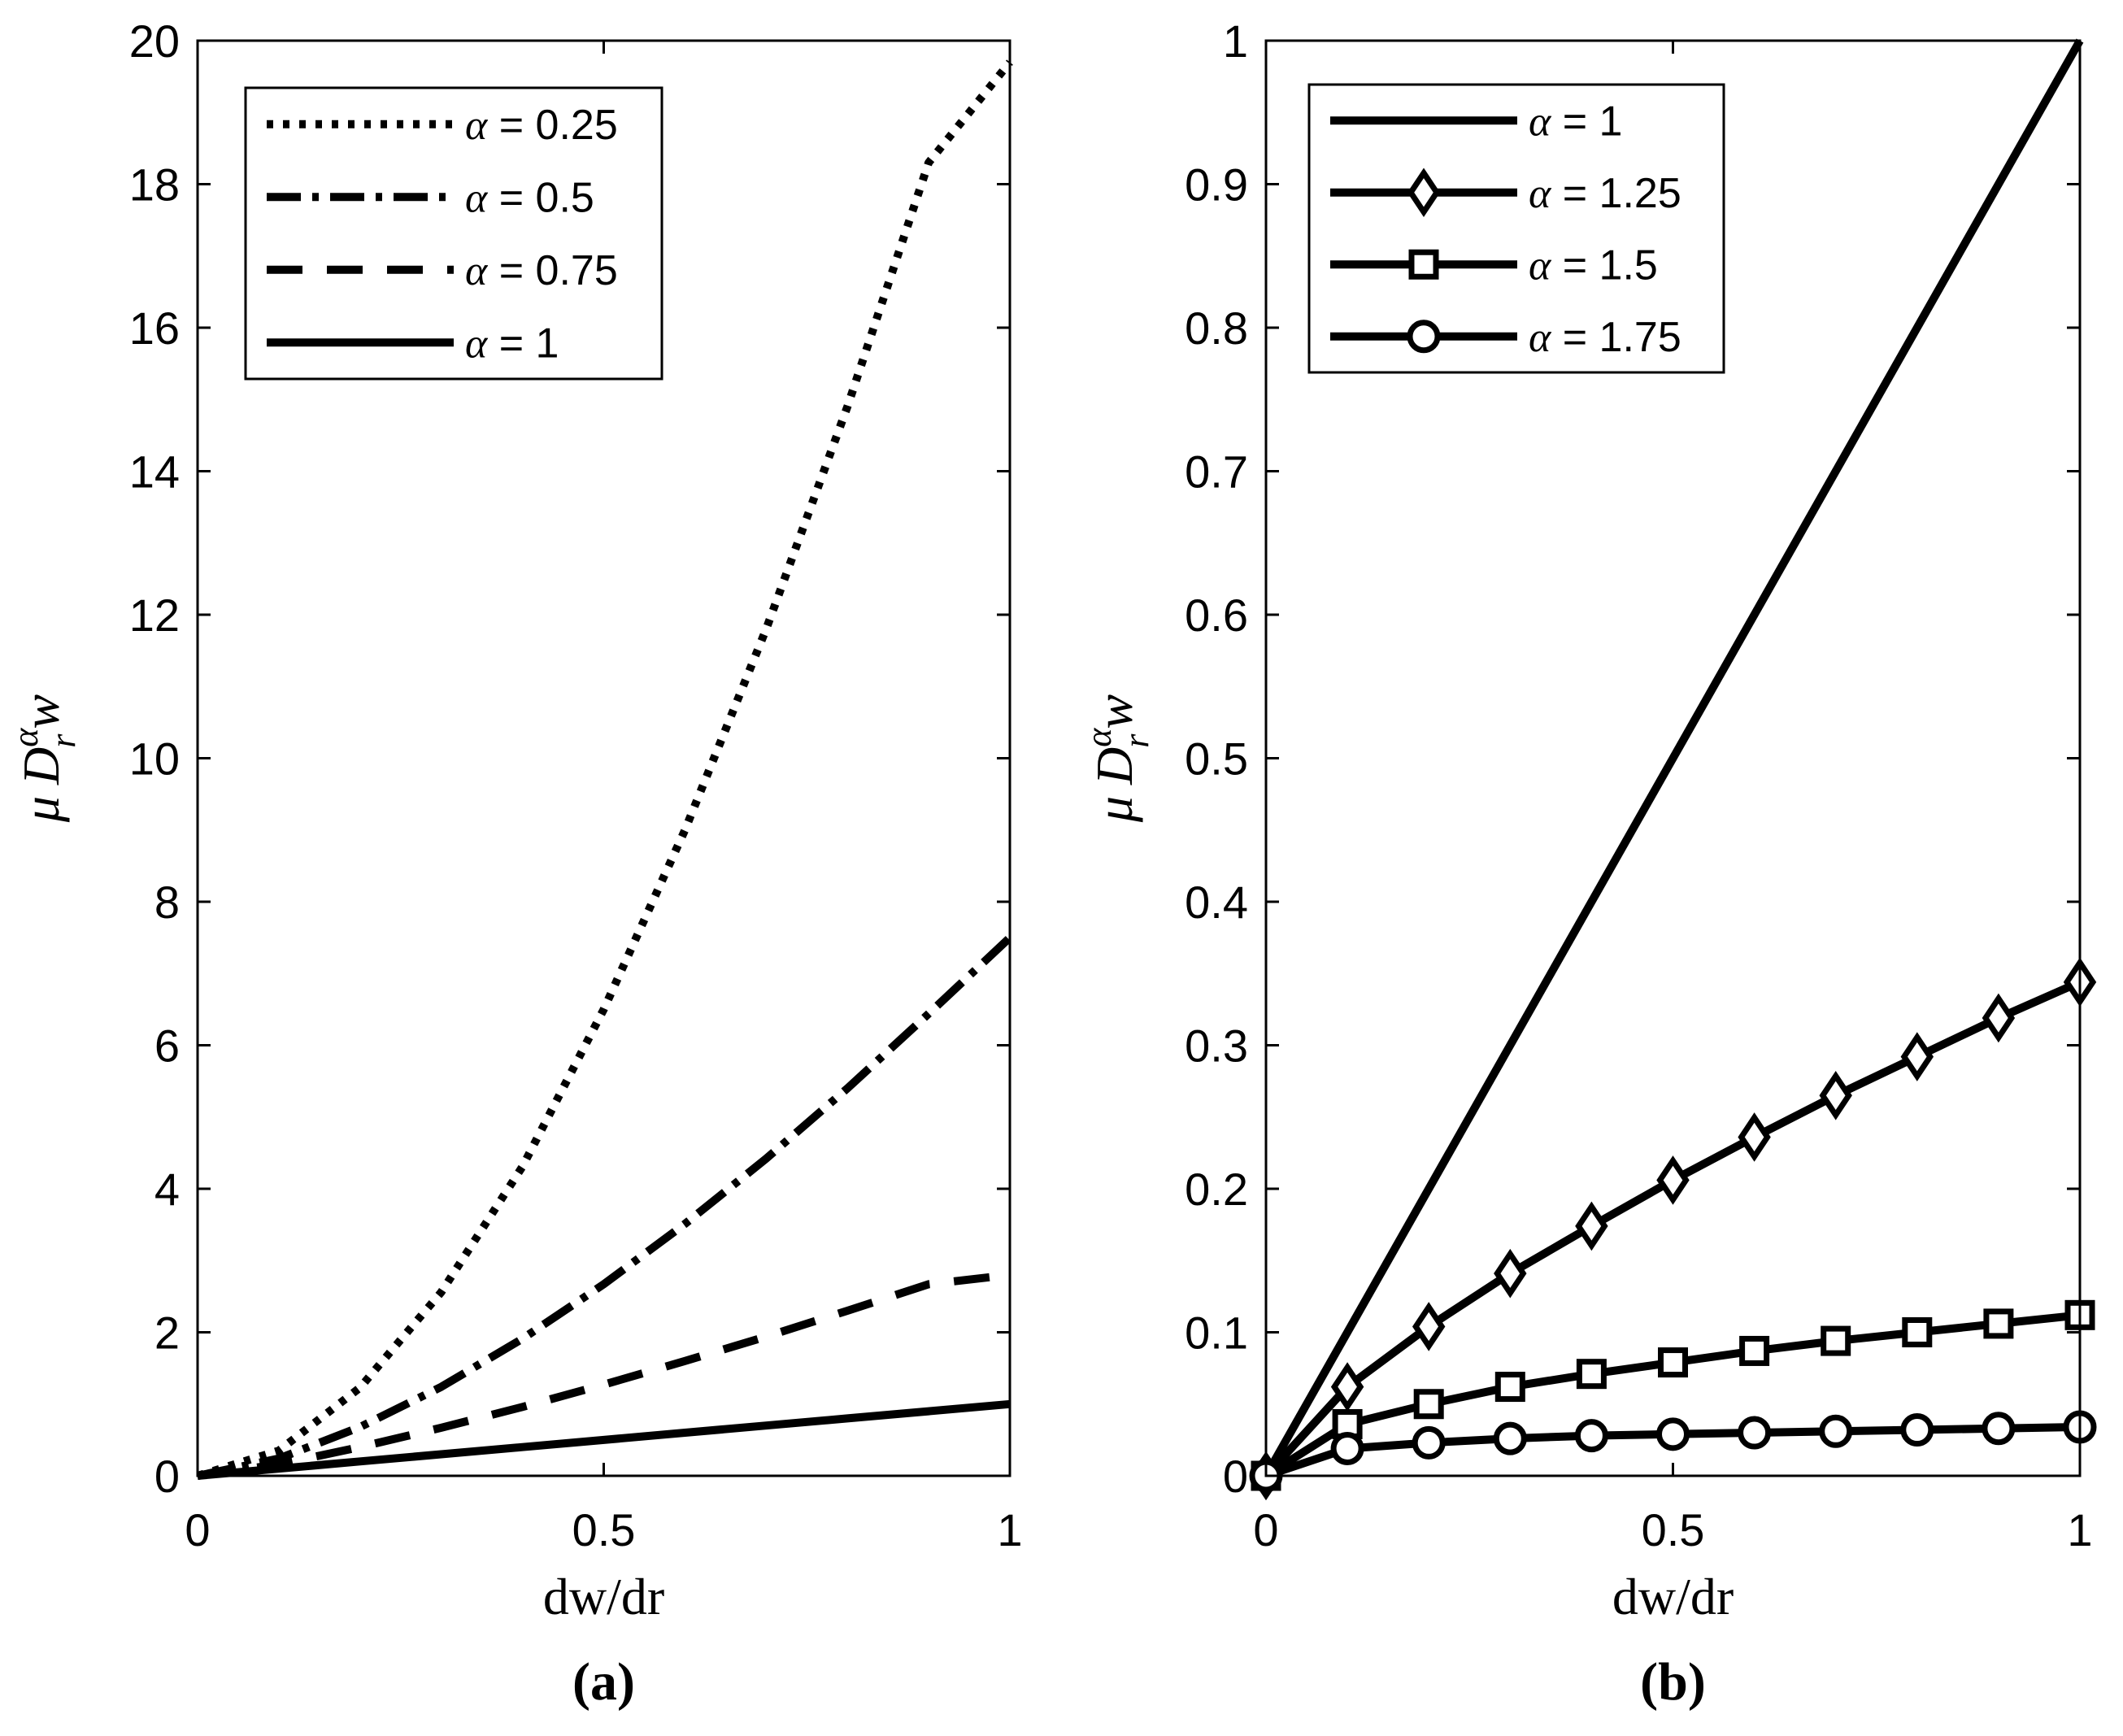 This screenshot has height=1736, width=2123. I want to click on y-tick-label: 0.5, so click(1217, 759).